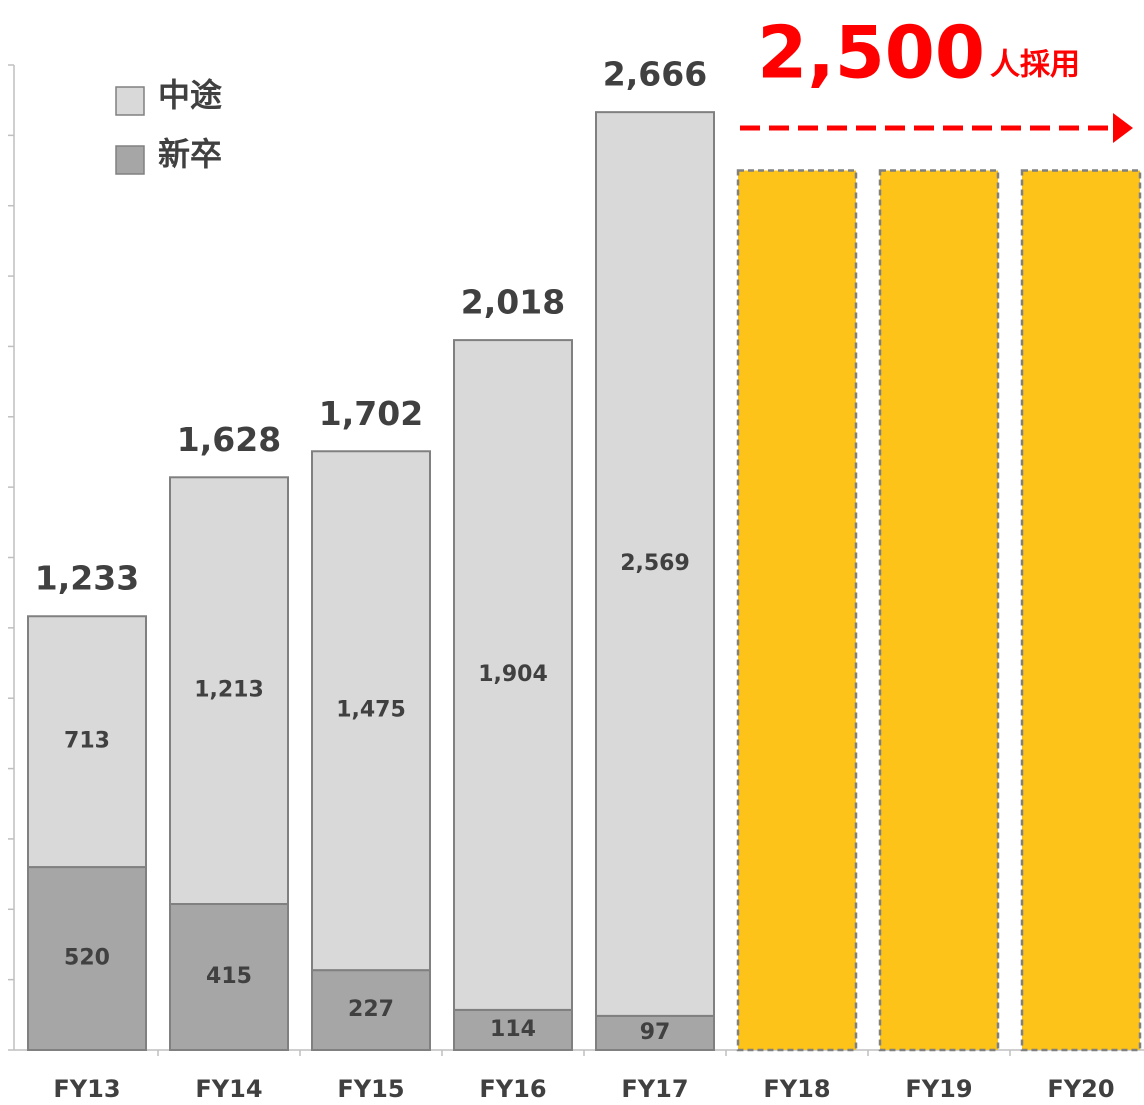  I want to click on x-tick-label: FY13, so click(86, 1089).